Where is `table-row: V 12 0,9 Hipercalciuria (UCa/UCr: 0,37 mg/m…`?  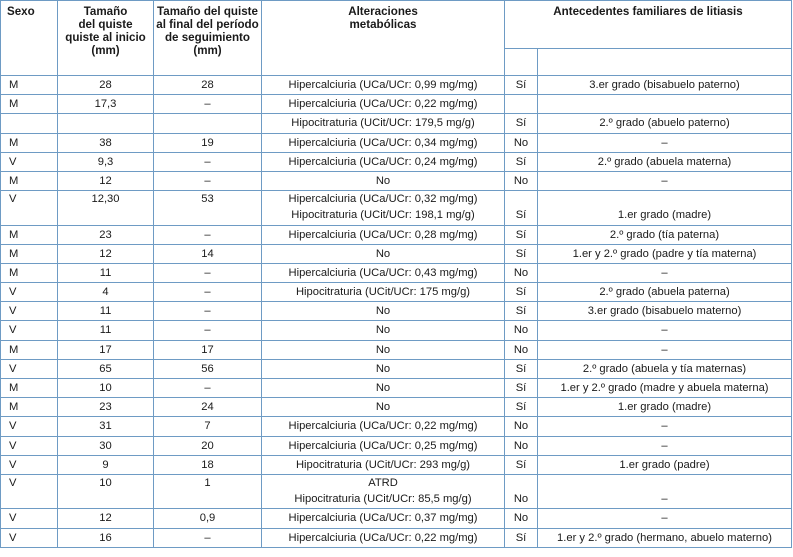
table-row: V 12 0,9 Hipercalciuria (UCa/UCr: 0,37 mg/m… is located at coordinates (396, 518).